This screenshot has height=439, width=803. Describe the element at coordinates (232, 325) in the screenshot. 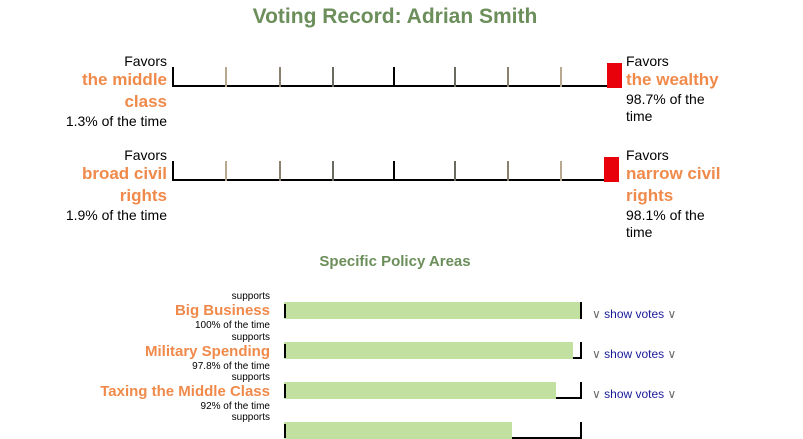

I see `policy-area-percent: 100% of the time` at that location.